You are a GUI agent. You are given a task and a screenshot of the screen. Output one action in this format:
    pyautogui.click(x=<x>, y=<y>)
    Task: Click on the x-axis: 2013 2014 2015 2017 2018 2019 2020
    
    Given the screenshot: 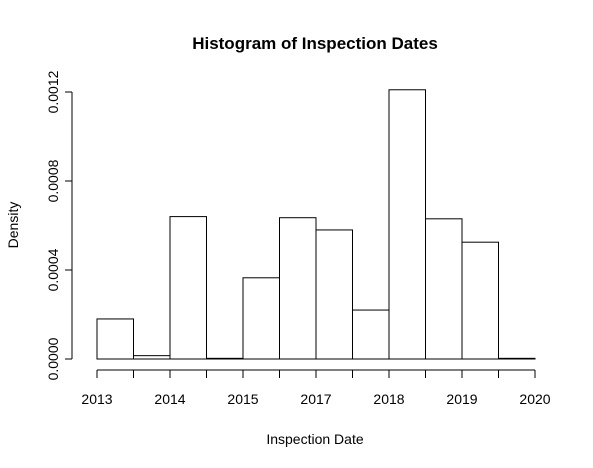 What is the action you would take?
    pyautogui.click(x=316, y=388)
    